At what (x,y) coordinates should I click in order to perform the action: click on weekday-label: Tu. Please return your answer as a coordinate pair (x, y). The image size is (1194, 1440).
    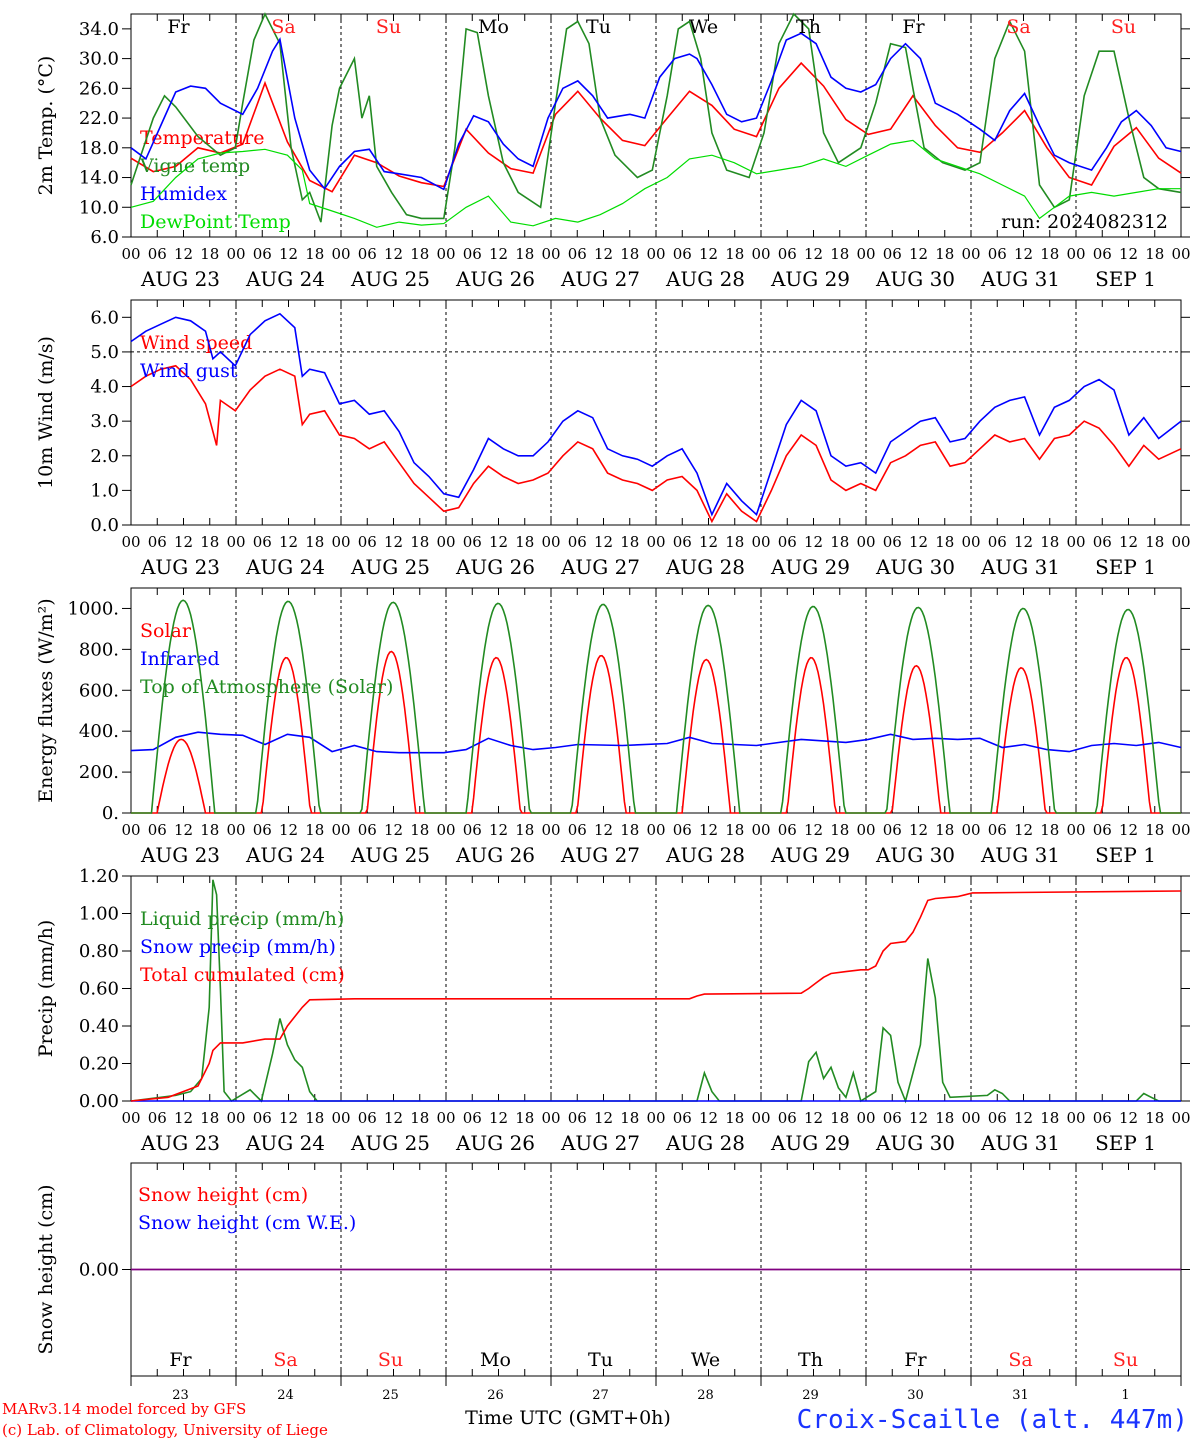
    Looking at the image, I should click on (600, 1360).